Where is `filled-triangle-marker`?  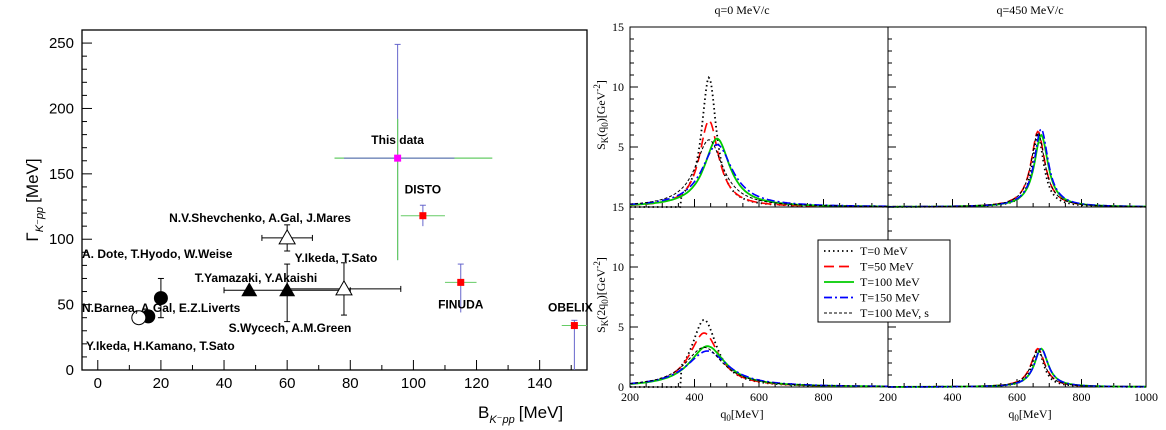 filled-triangle-marker is located at coordinates (249, 289).